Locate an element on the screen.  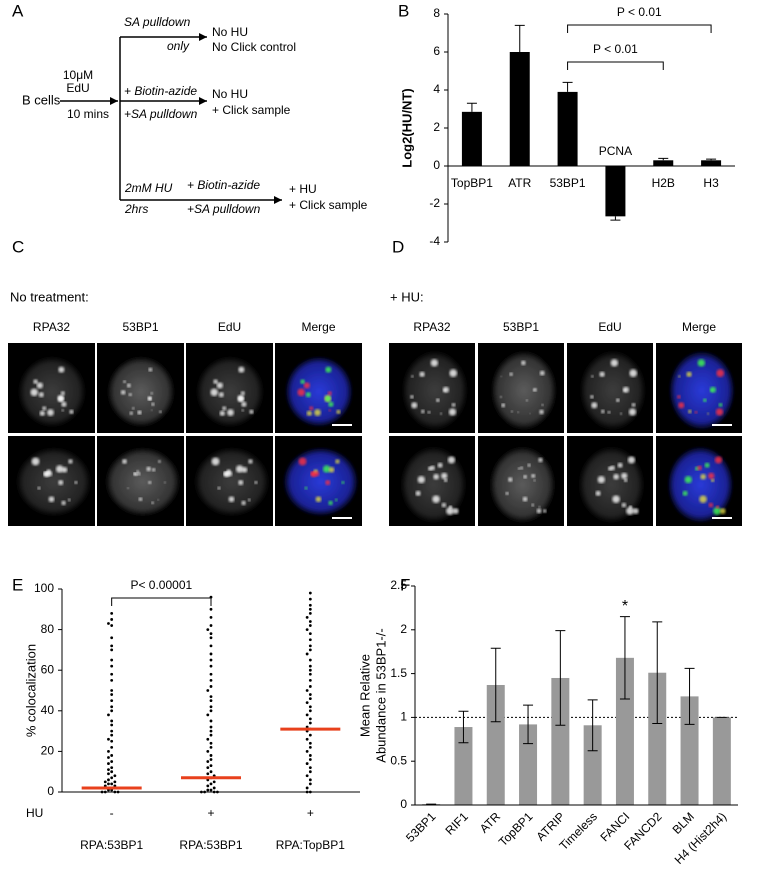
x-tick-label: H2B is located at coordinates (663, 183).